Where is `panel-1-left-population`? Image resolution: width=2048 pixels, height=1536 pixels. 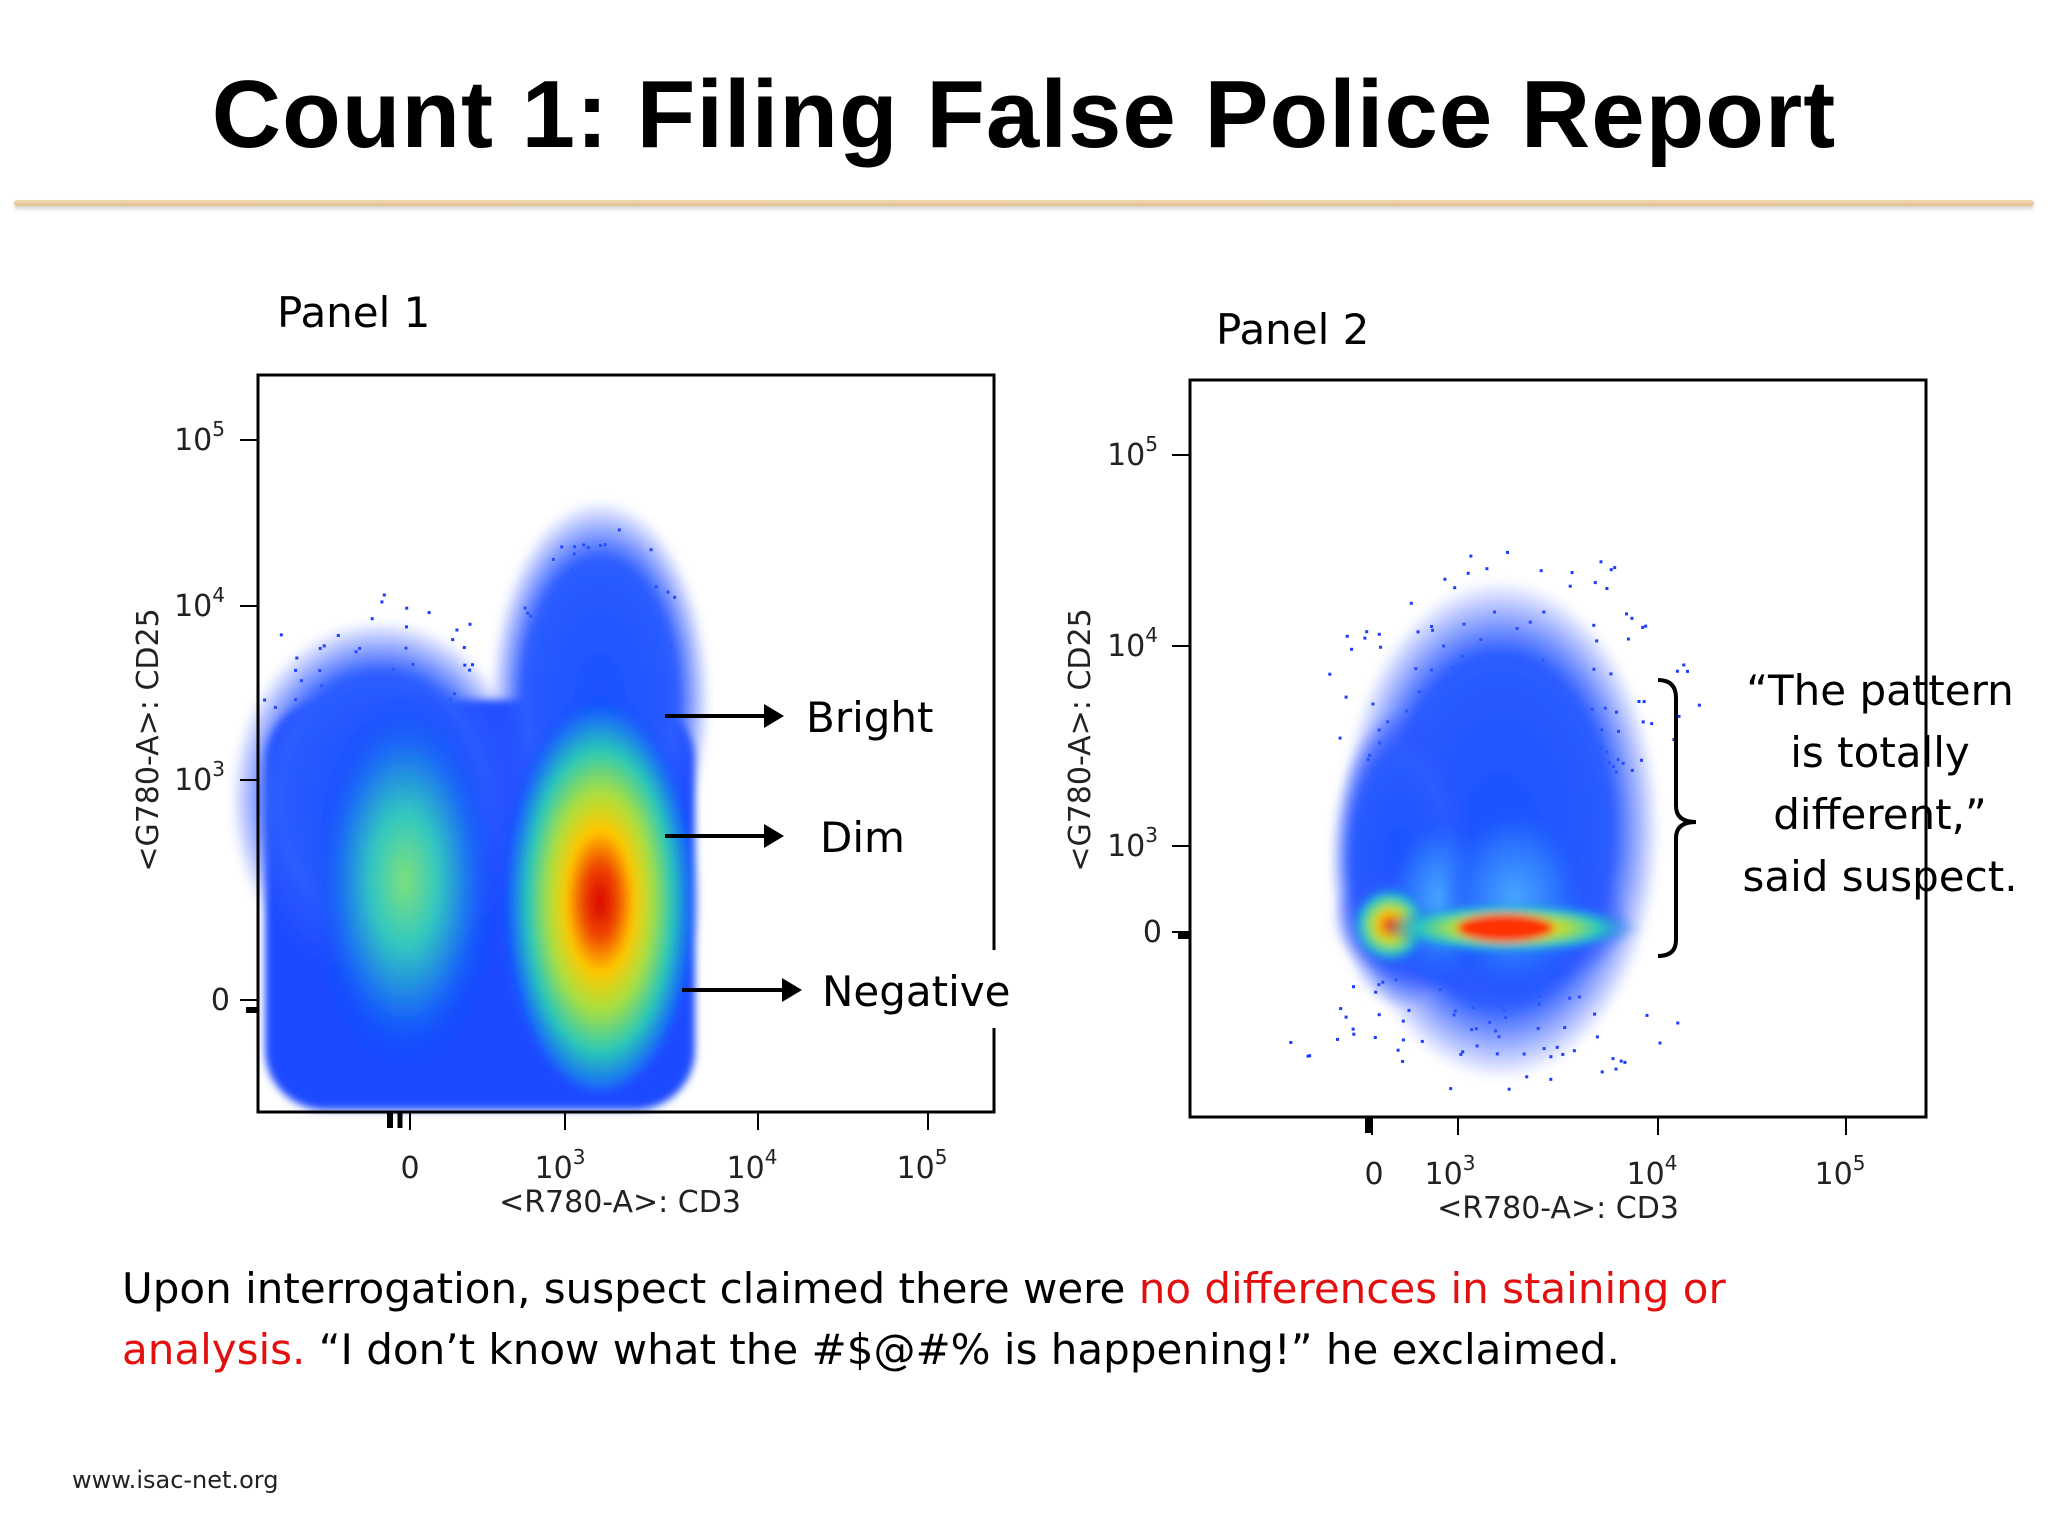 panel-1-left-population is located at coordinates (405, 880).